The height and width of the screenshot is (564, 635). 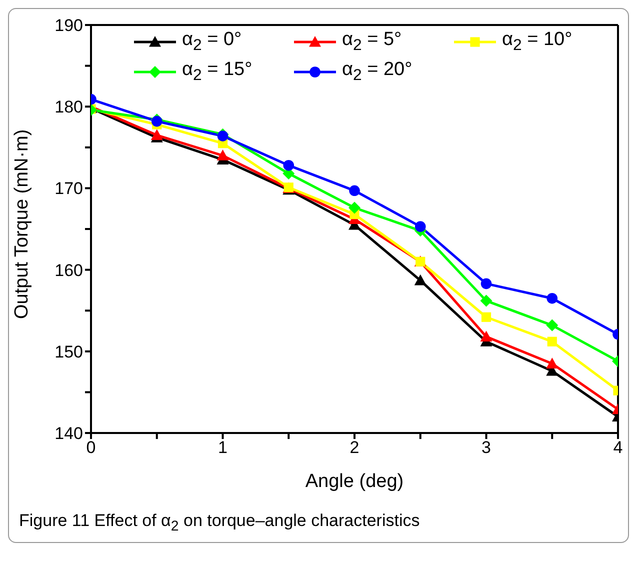 I want to click on x-tick-label: 1, so click(x=223, y=448).